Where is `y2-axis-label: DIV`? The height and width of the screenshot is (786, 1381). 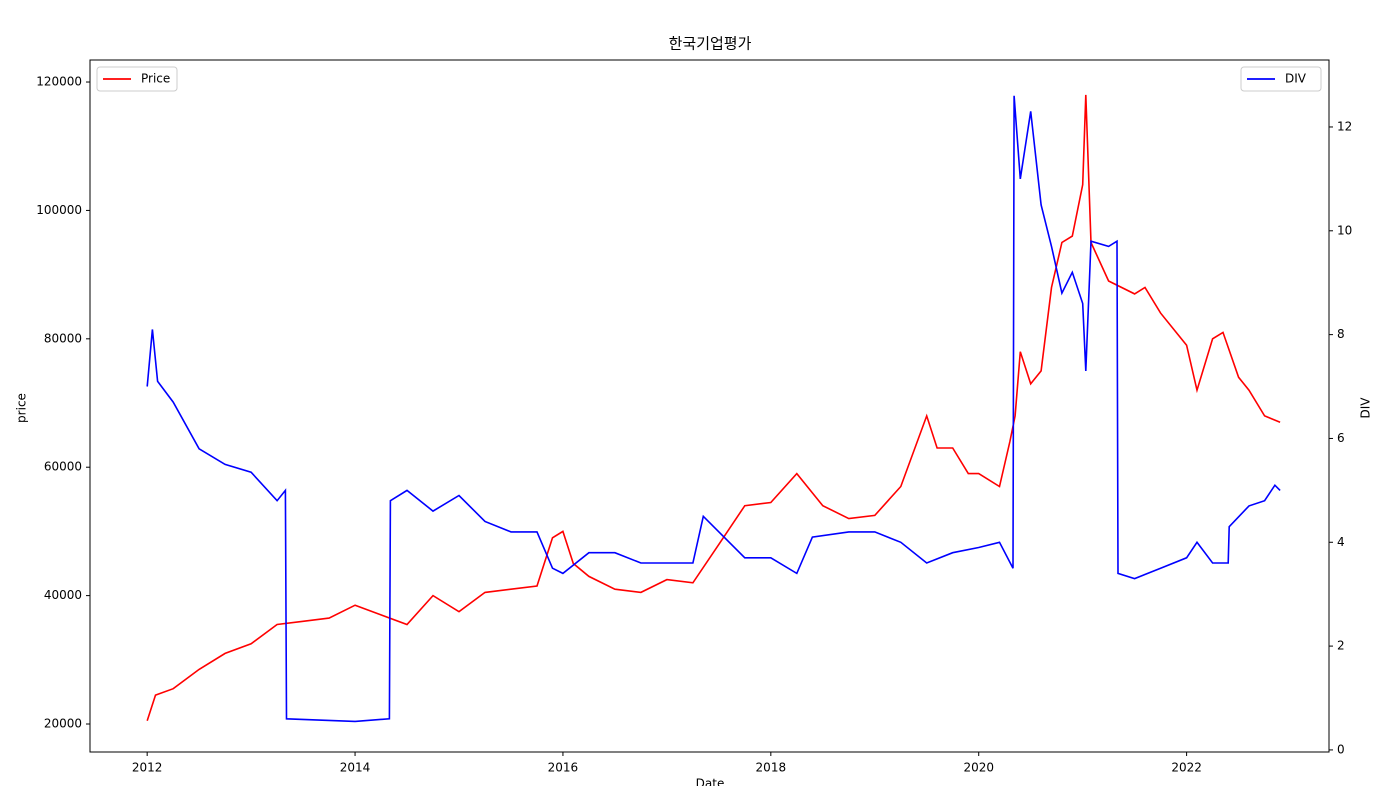
y2-axis-label: DIV is located at coordinates (1366, 408).